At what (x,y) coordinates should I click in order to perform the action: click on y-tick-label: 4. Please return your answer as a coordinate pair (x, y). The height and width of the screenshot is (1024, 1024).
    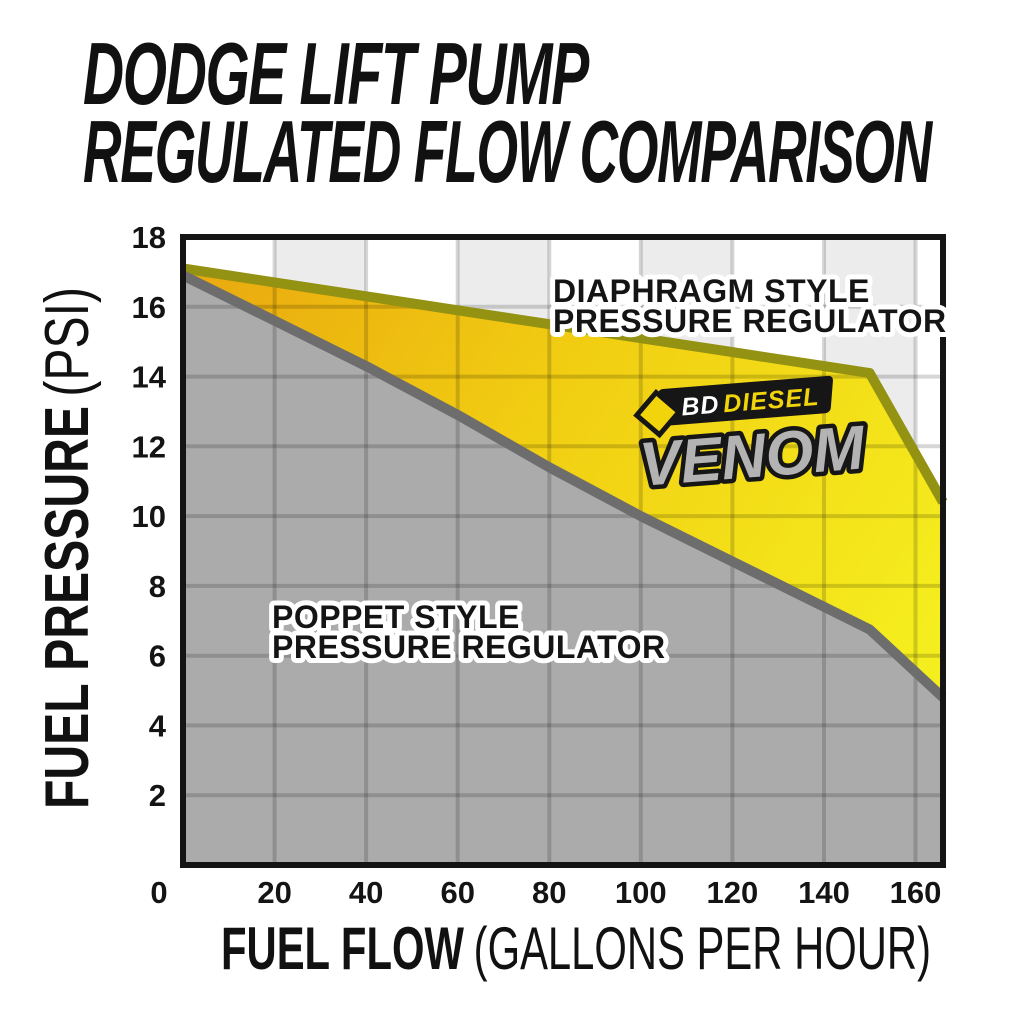
    Looking at the image, I should click on (158, 725).